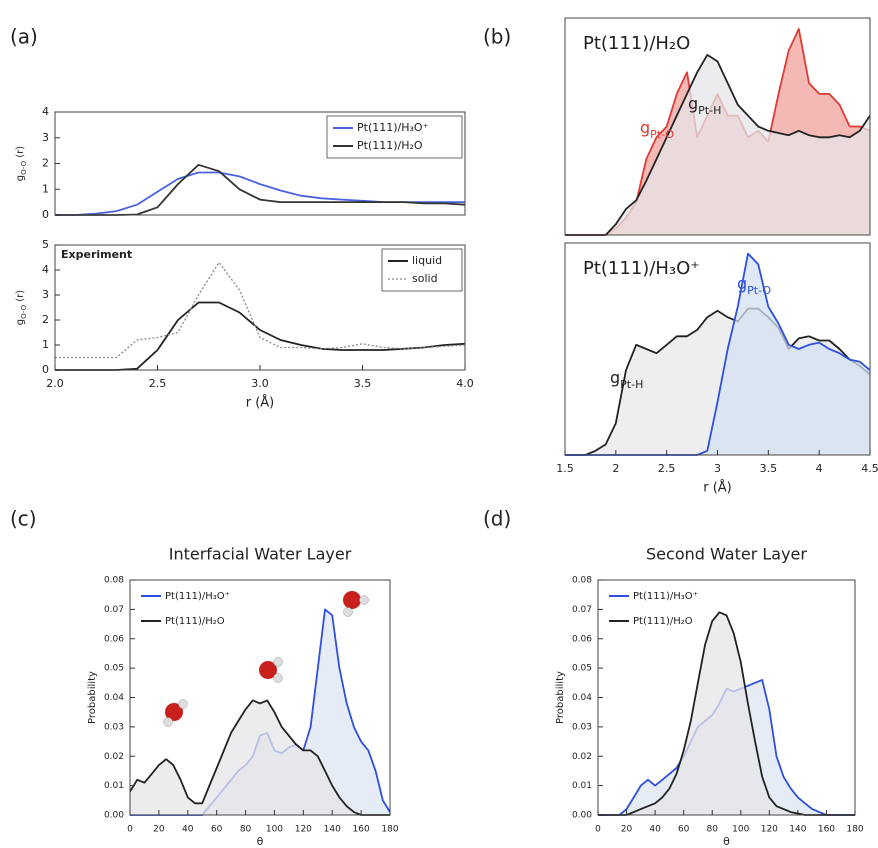 The image size is (878, 848). I want to click on plot-frame, so click(717, 126).